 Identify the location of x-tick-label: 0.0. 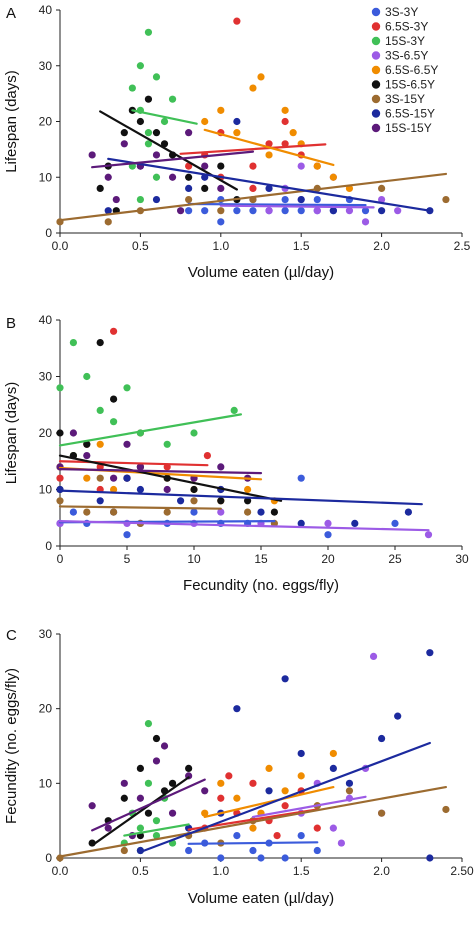
(60, 871).